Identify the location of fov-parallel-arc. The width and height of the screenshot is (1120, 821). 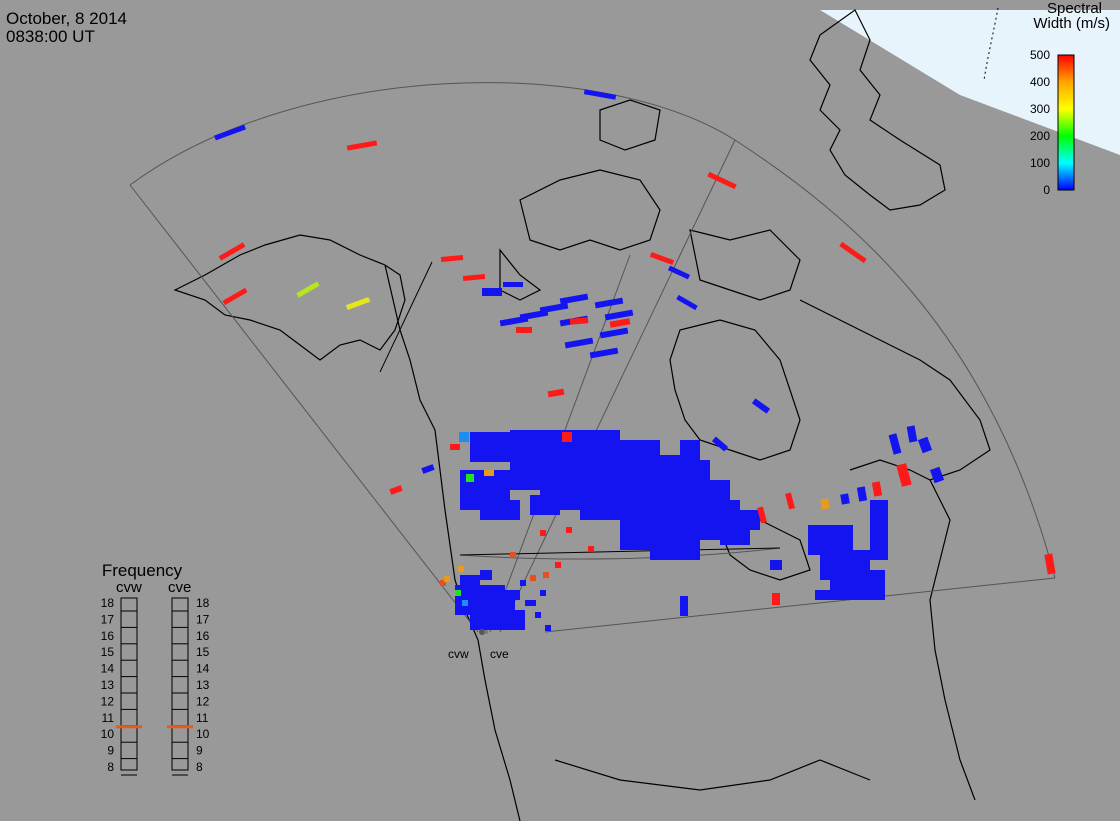
(620, 553).